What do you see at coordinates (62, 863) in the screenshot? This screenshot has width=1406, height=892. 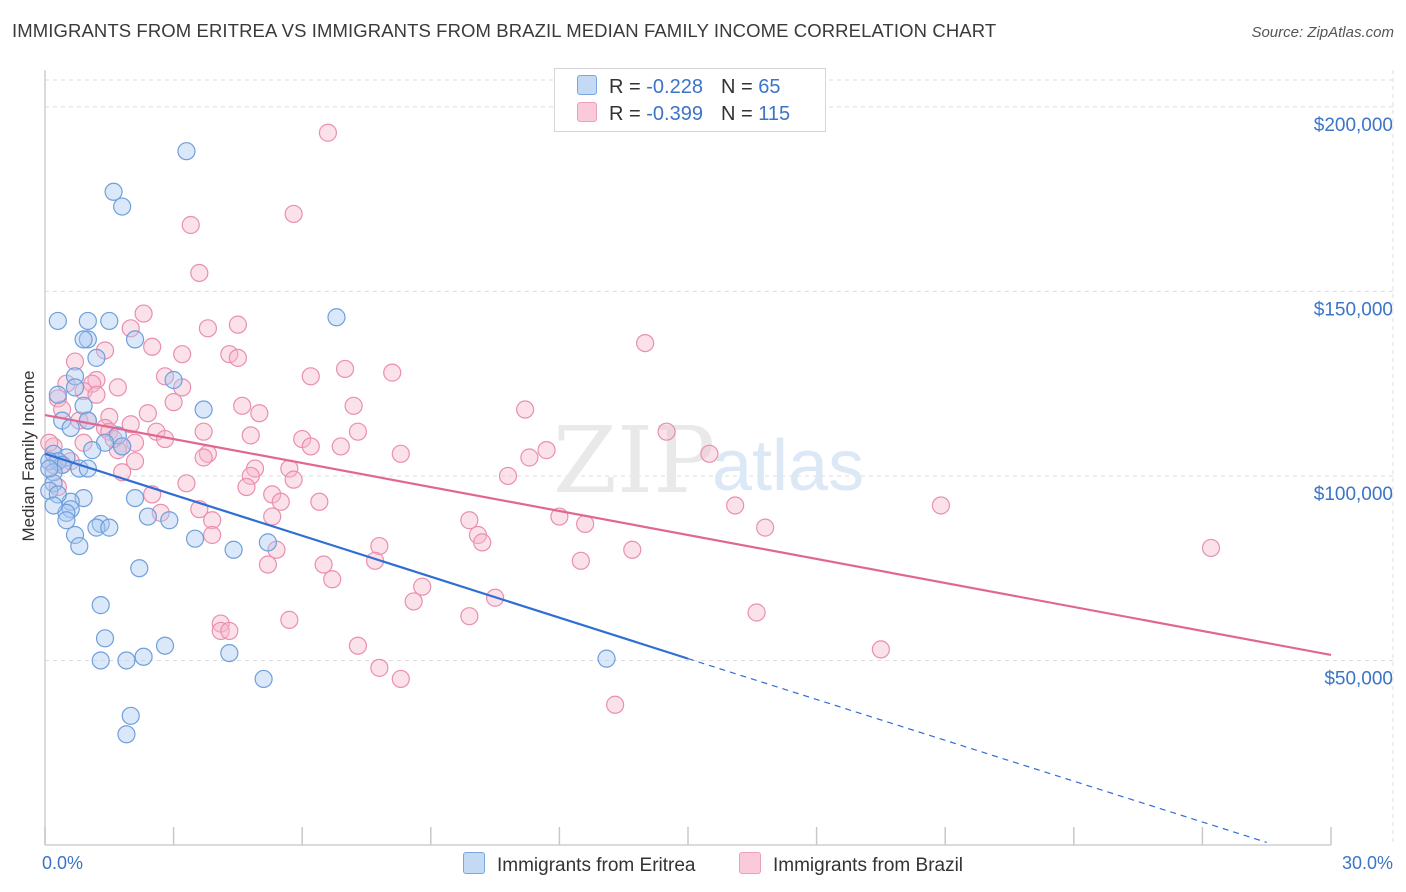 I see `x-tick-label-min: 0.0%` at bounding box center [62, 863].